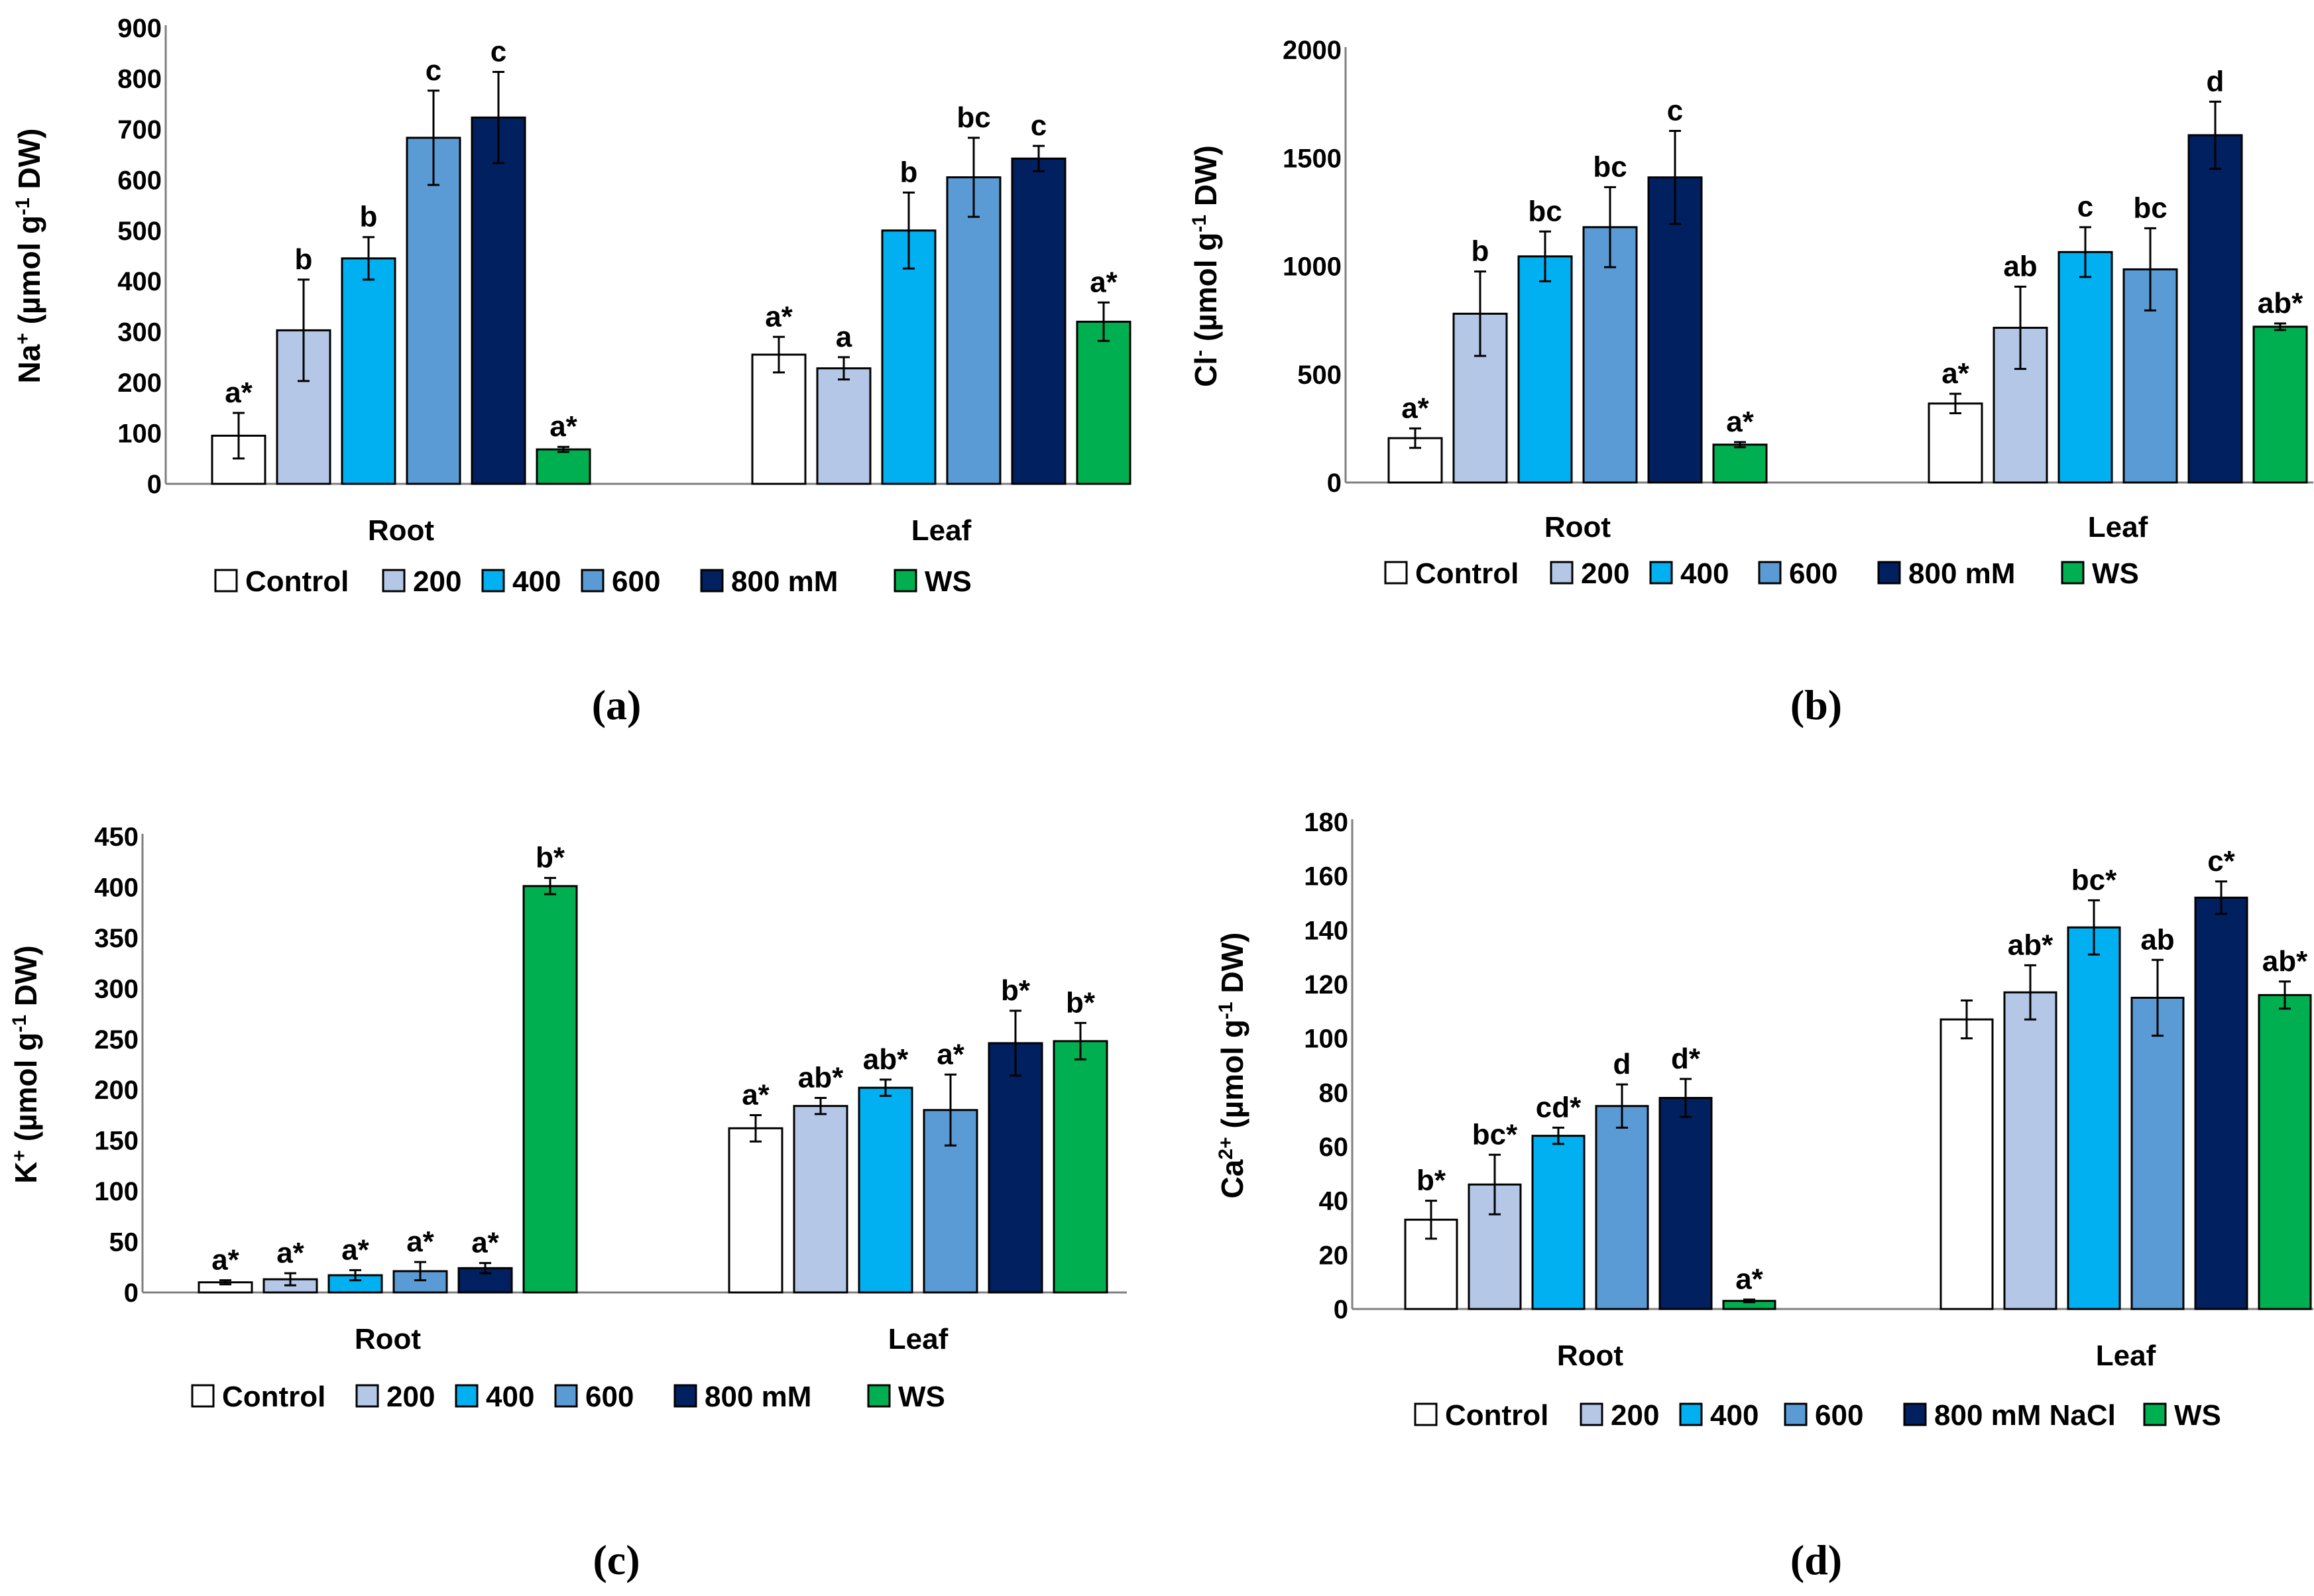 The height and width of the screenshot is (1596, 2314). I want to click on y-tick-label: 350, so click(117, 938).